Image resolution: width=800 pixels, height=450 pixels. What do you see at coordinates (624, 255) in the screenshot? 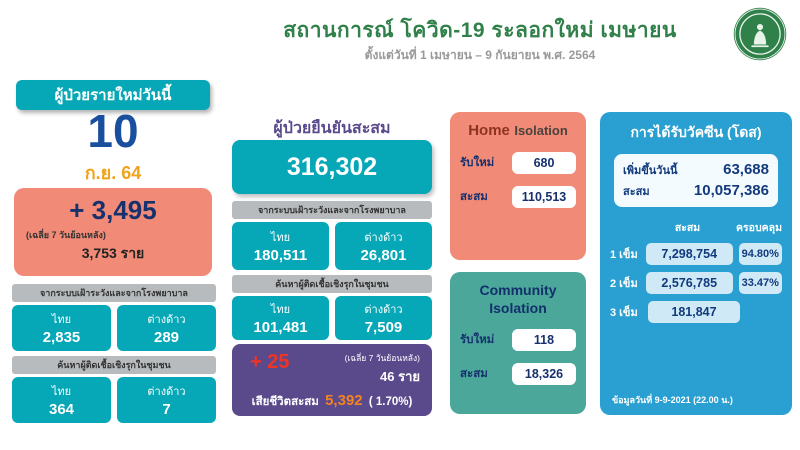
I see `dose1-label: 1 เข็ม` at bounding box center [624, 255].